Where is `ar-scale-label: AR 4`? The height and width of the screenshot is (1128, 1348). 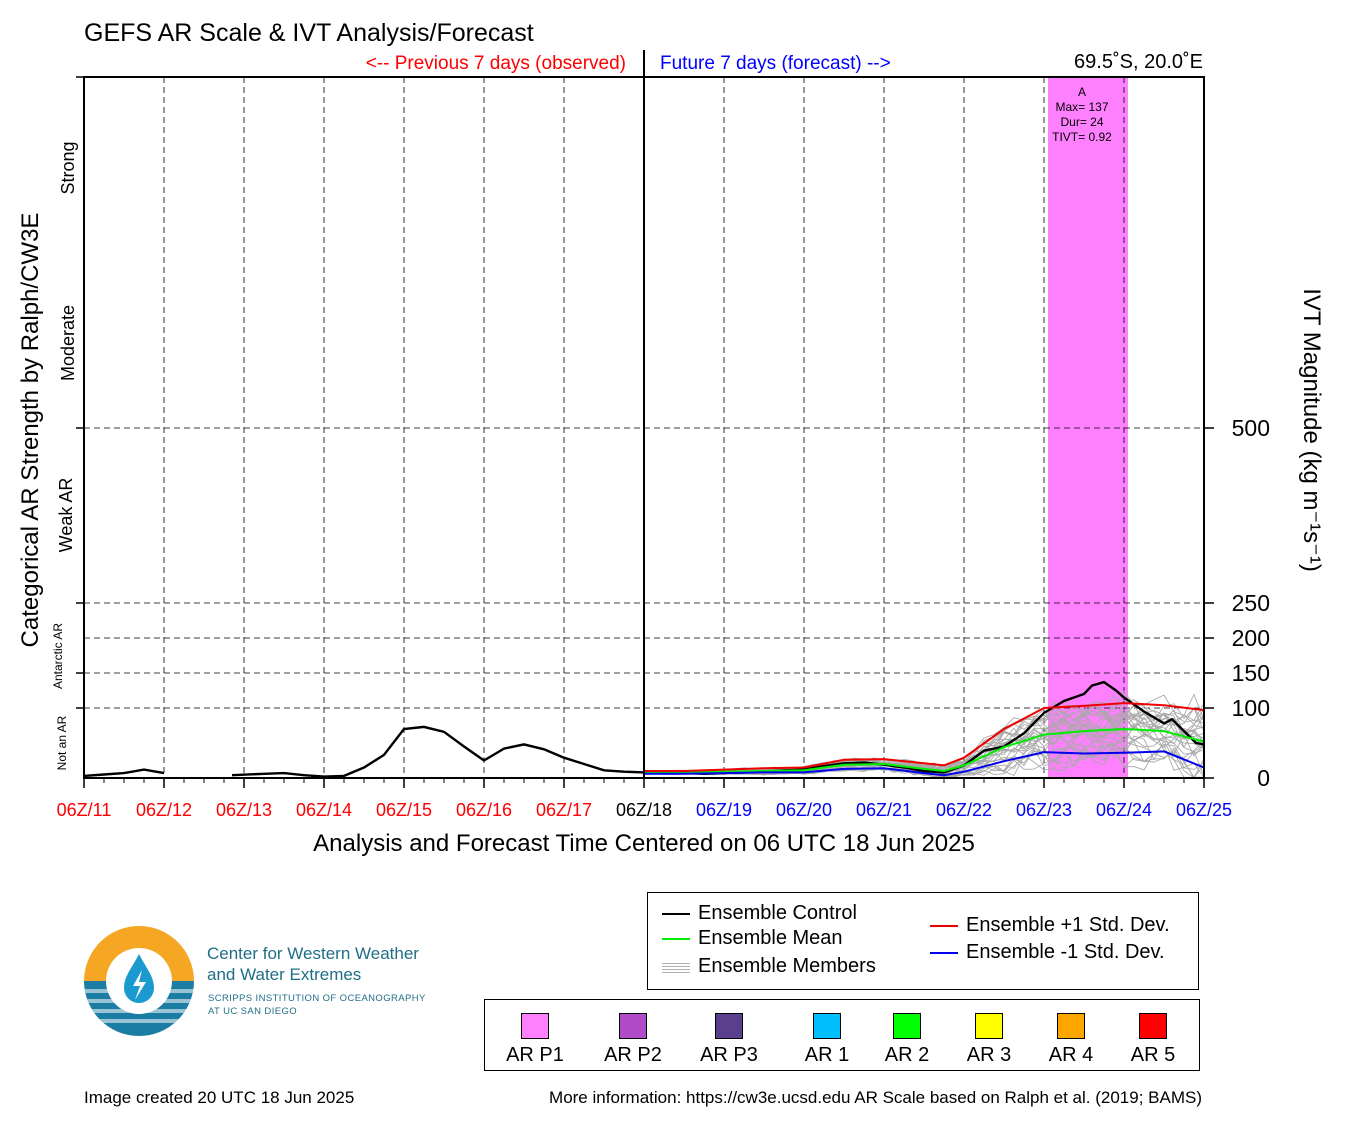
ar-scale-label: AR 4 is located at coordinates (1071, 1055).